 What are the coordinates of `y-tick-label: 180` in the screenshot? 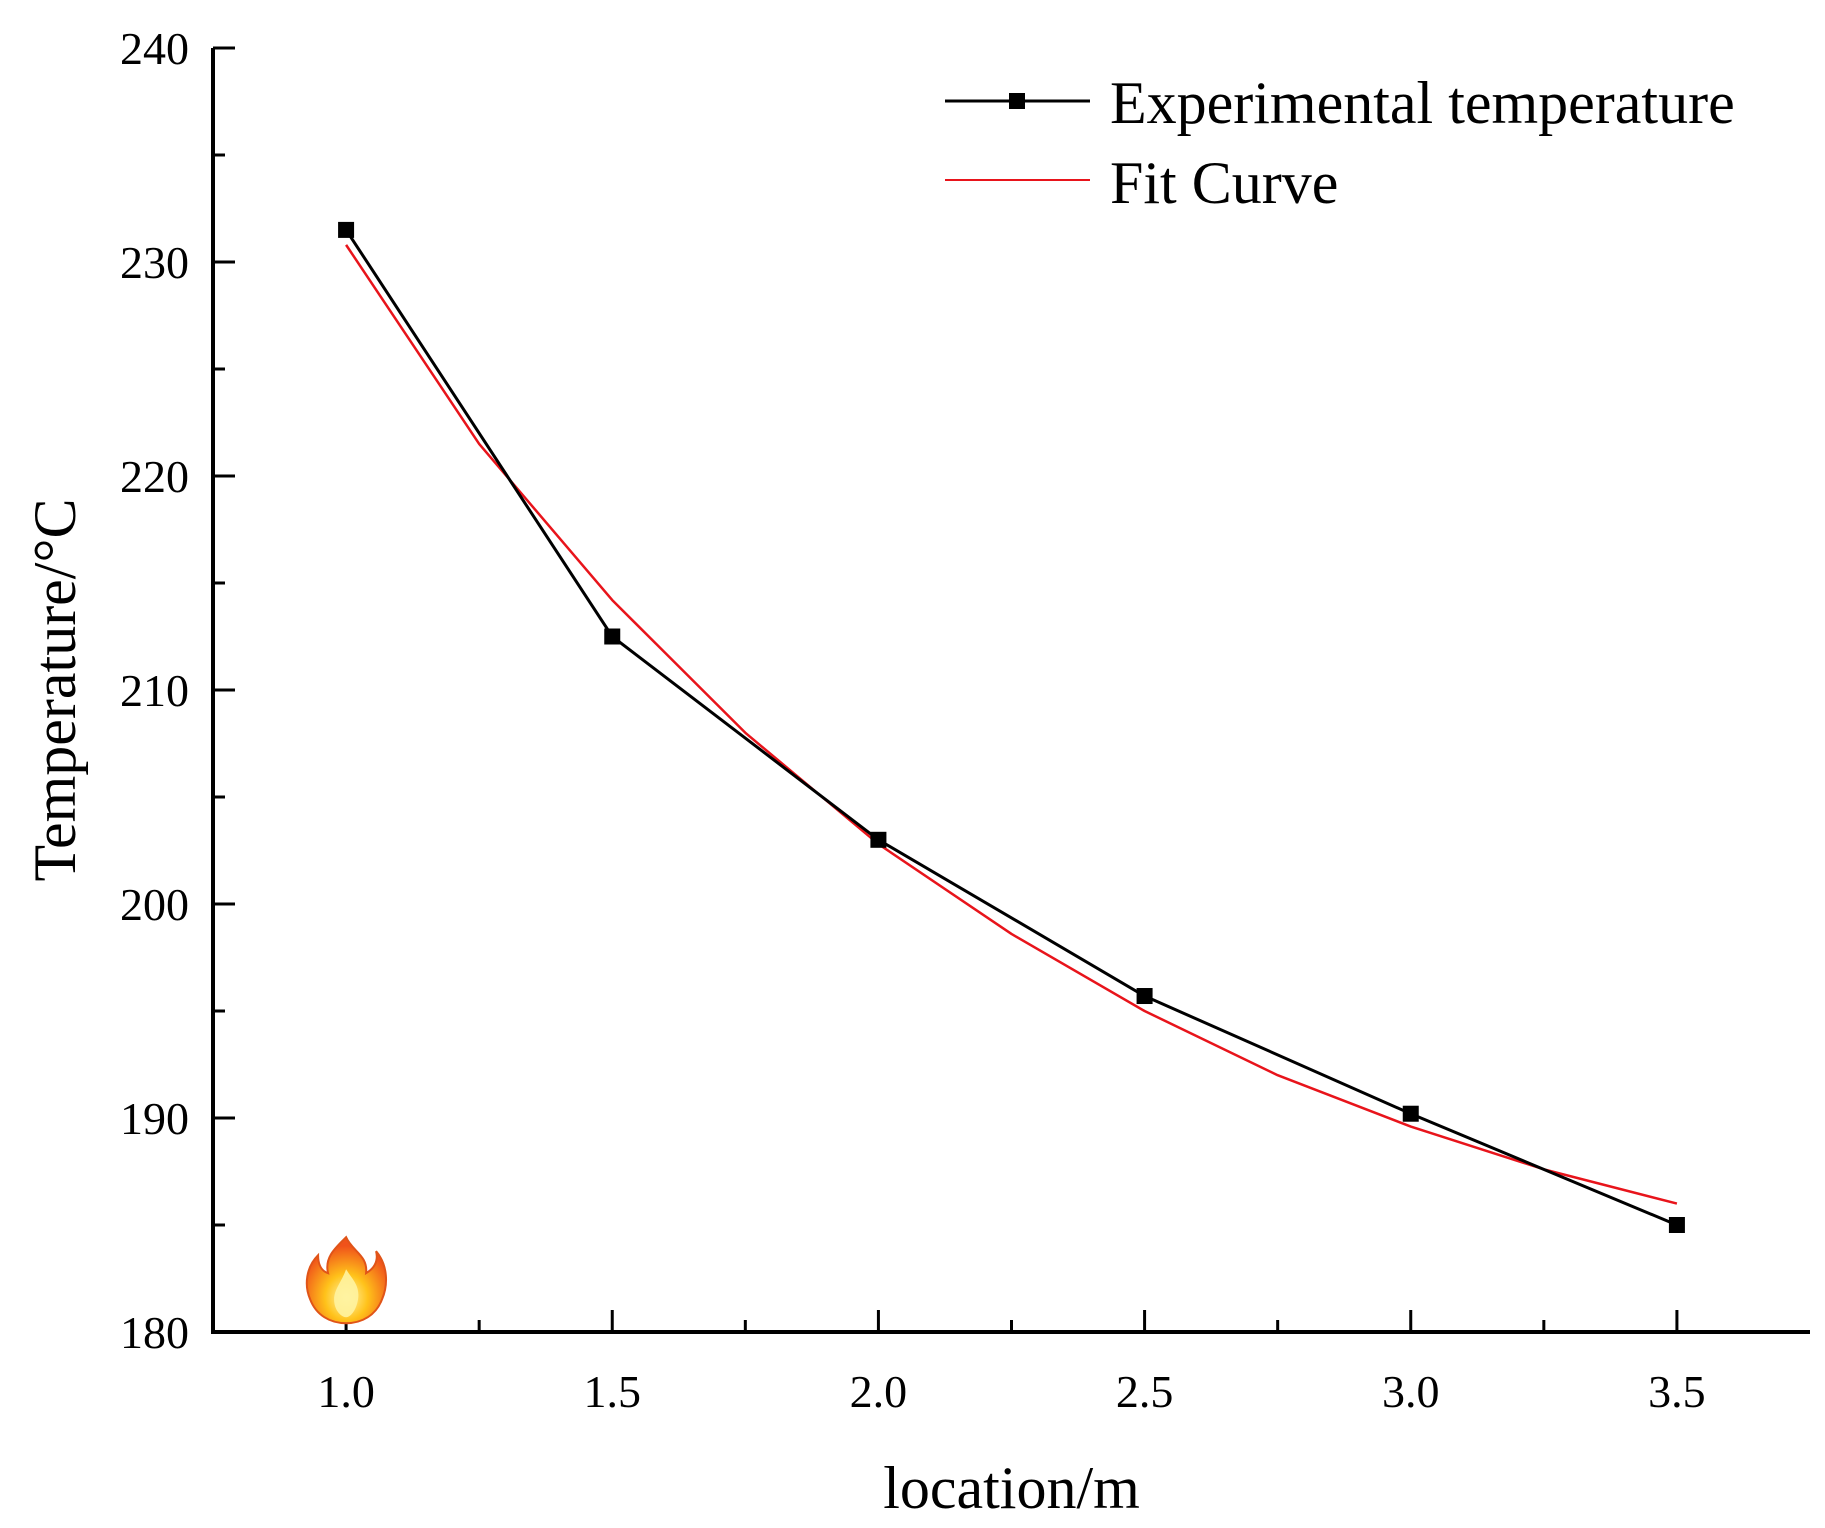 It's located at (154, 1332).